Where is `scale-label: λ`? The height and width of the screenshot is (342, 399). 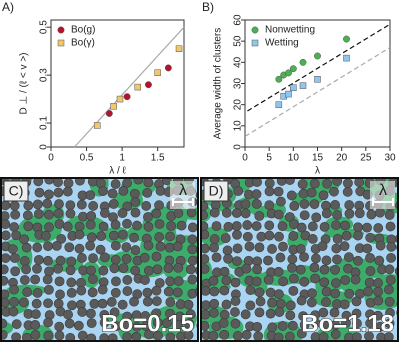 scale-label: λ is located at coordinates (383, 190).